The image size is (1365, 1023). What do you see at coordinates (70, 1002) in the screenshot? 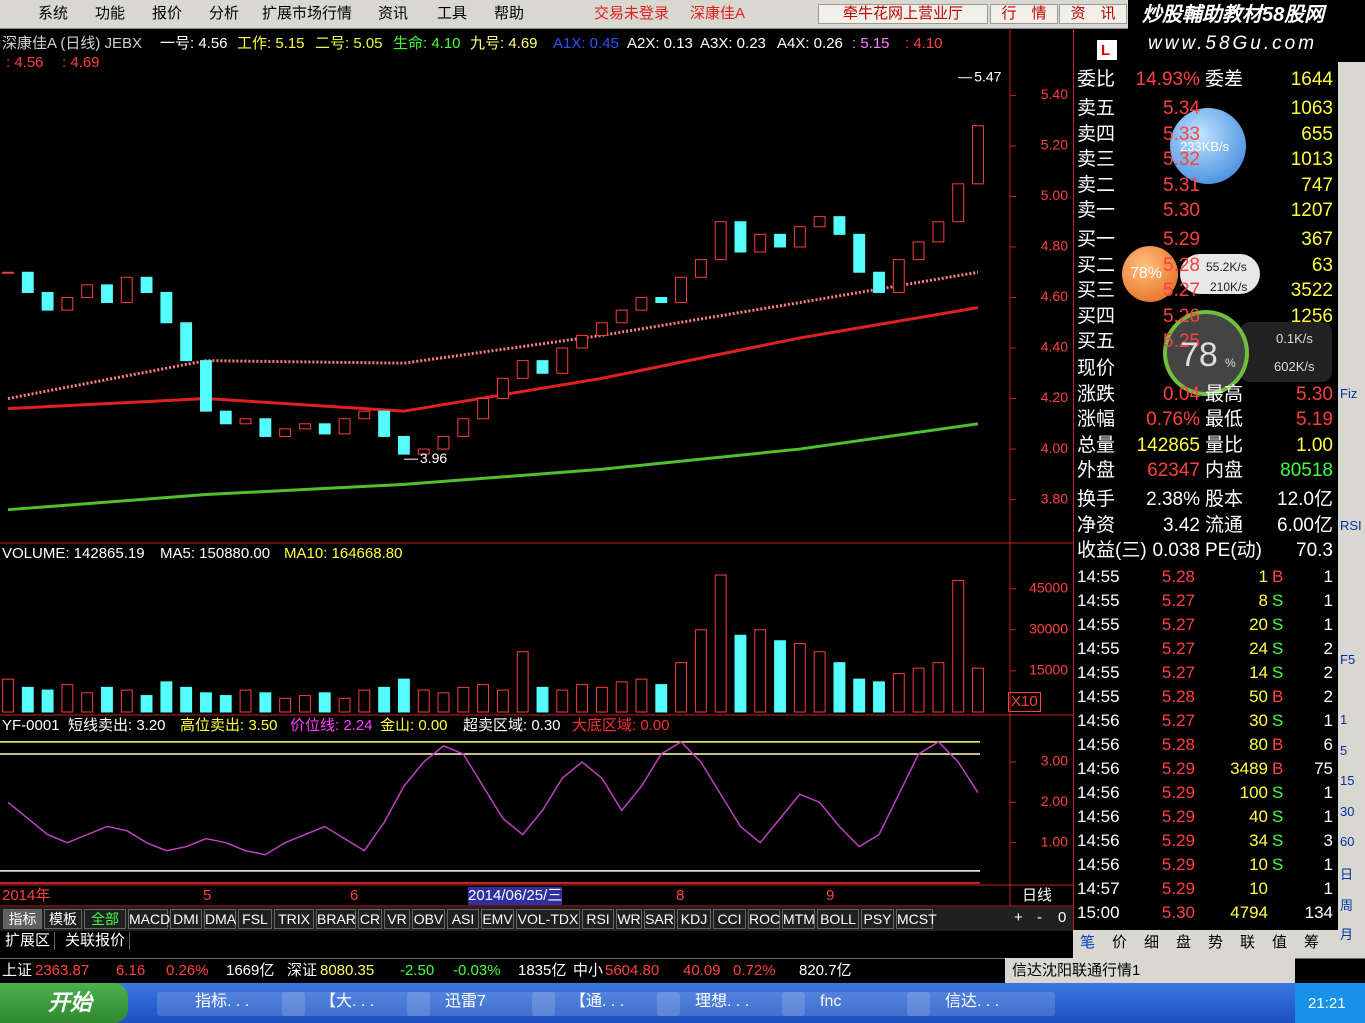
I see `start-label: 开始` at bounding box center [70, 1002].